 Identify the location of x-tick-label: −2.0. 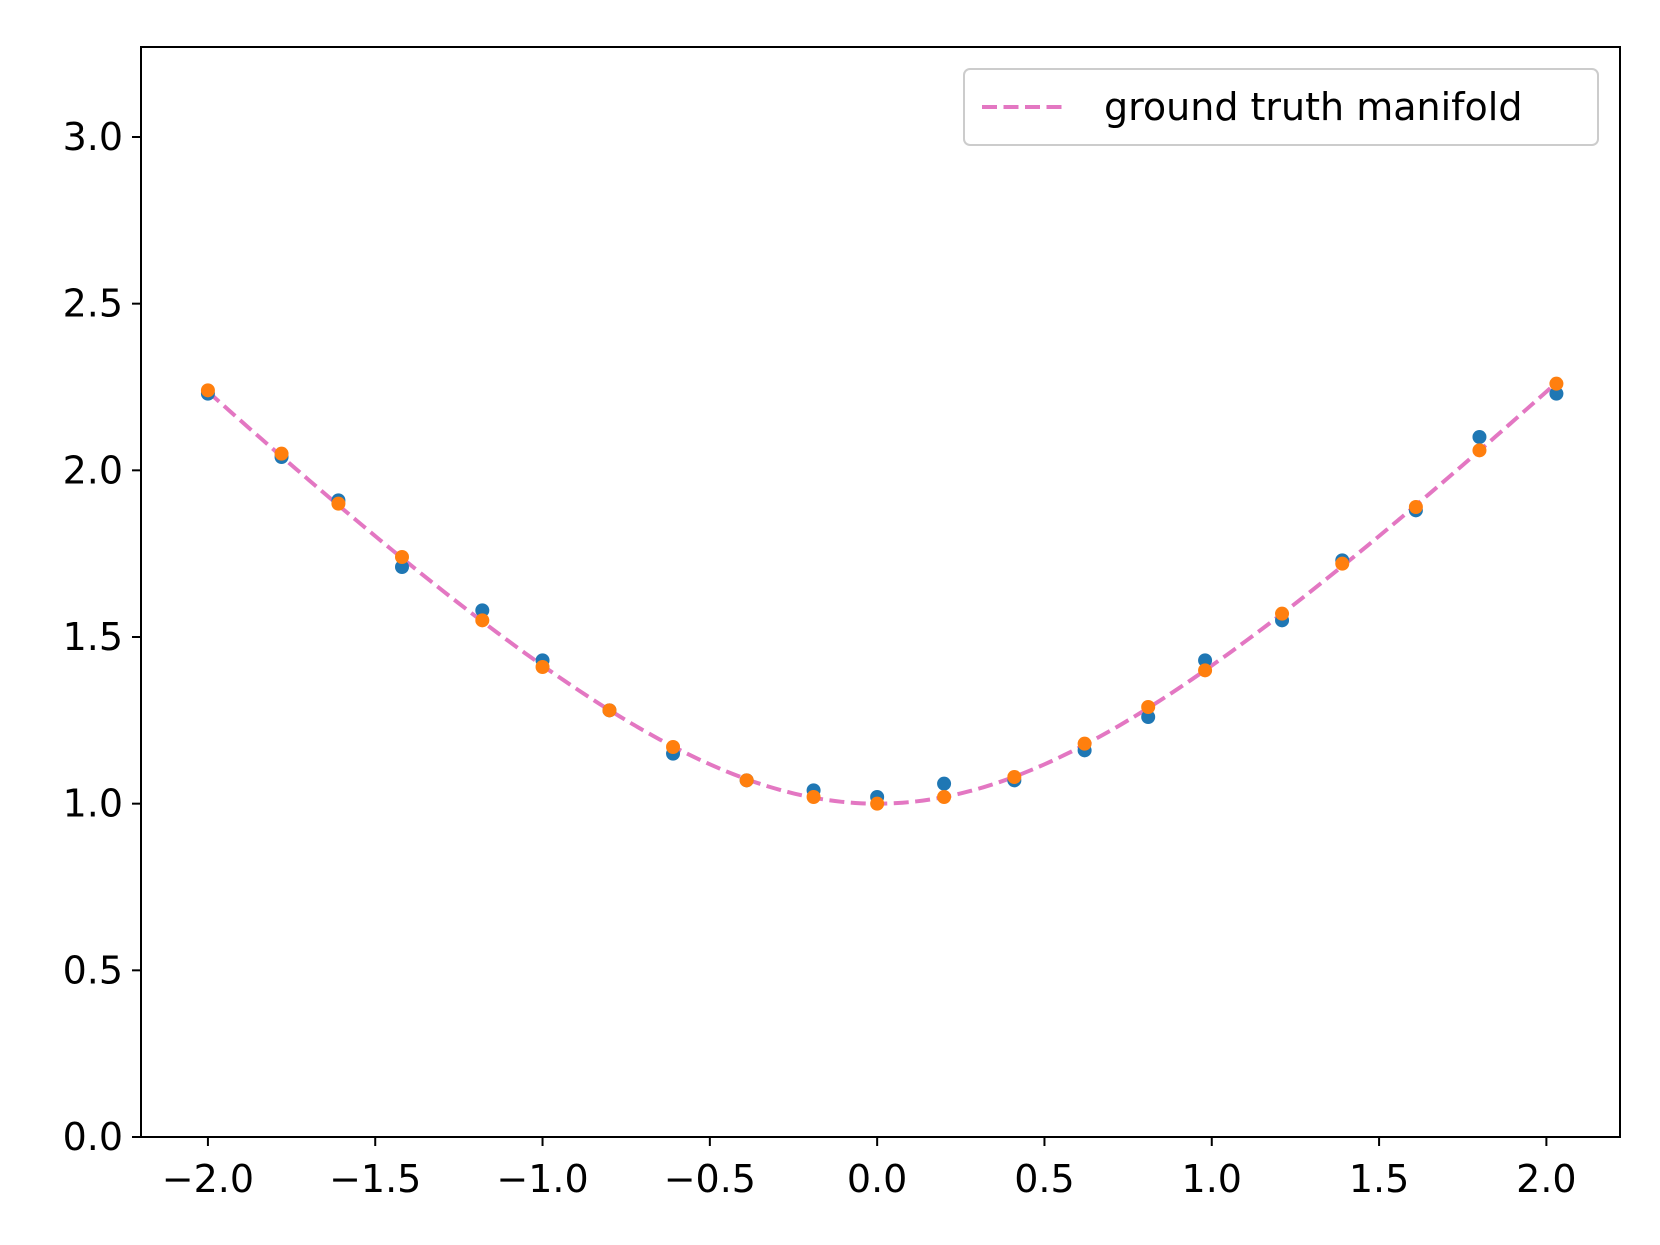
(208, 1179).